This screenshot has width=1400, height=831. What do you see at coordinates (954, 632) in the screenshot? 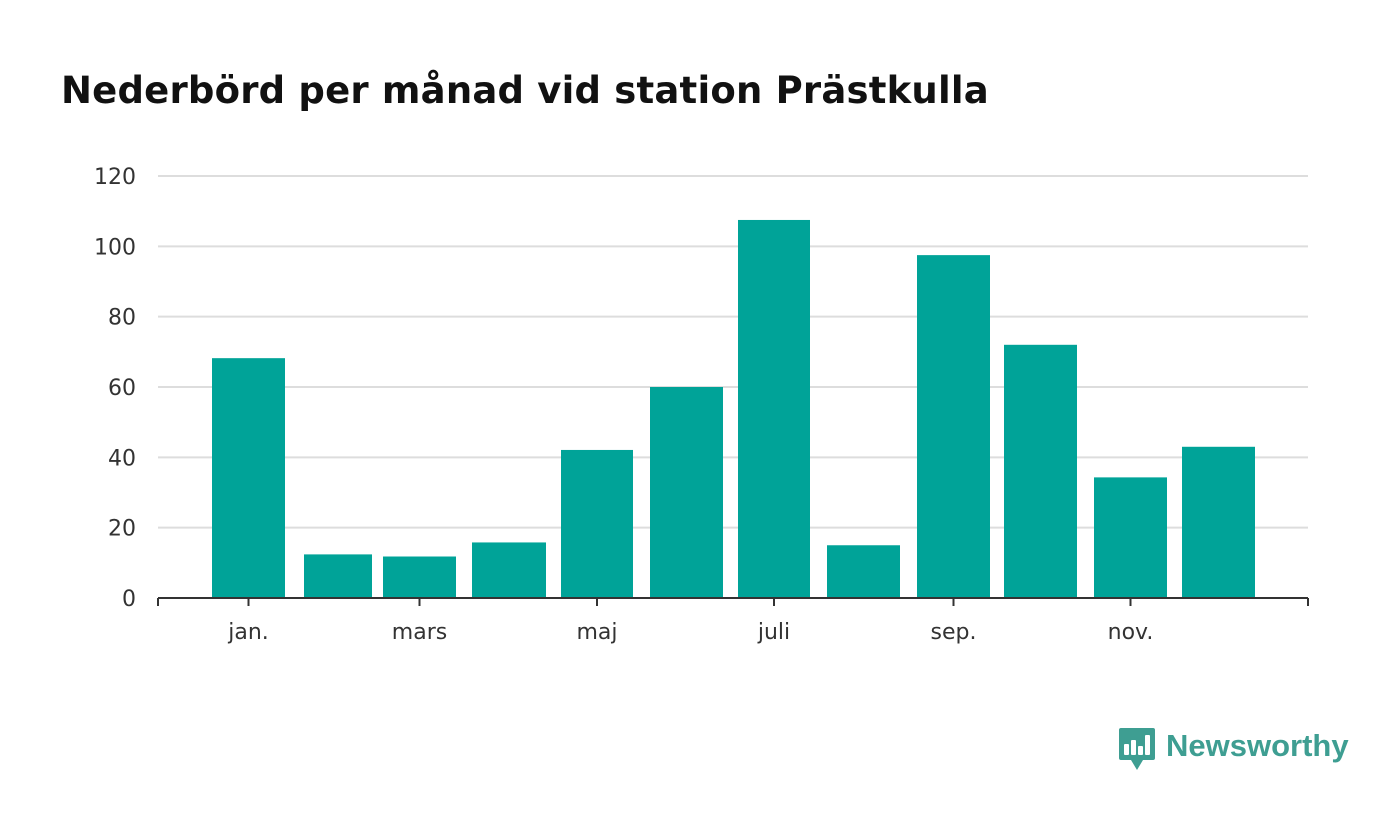
I see `x-tick-label-sep: sep.` at bounding box center [954, 632].